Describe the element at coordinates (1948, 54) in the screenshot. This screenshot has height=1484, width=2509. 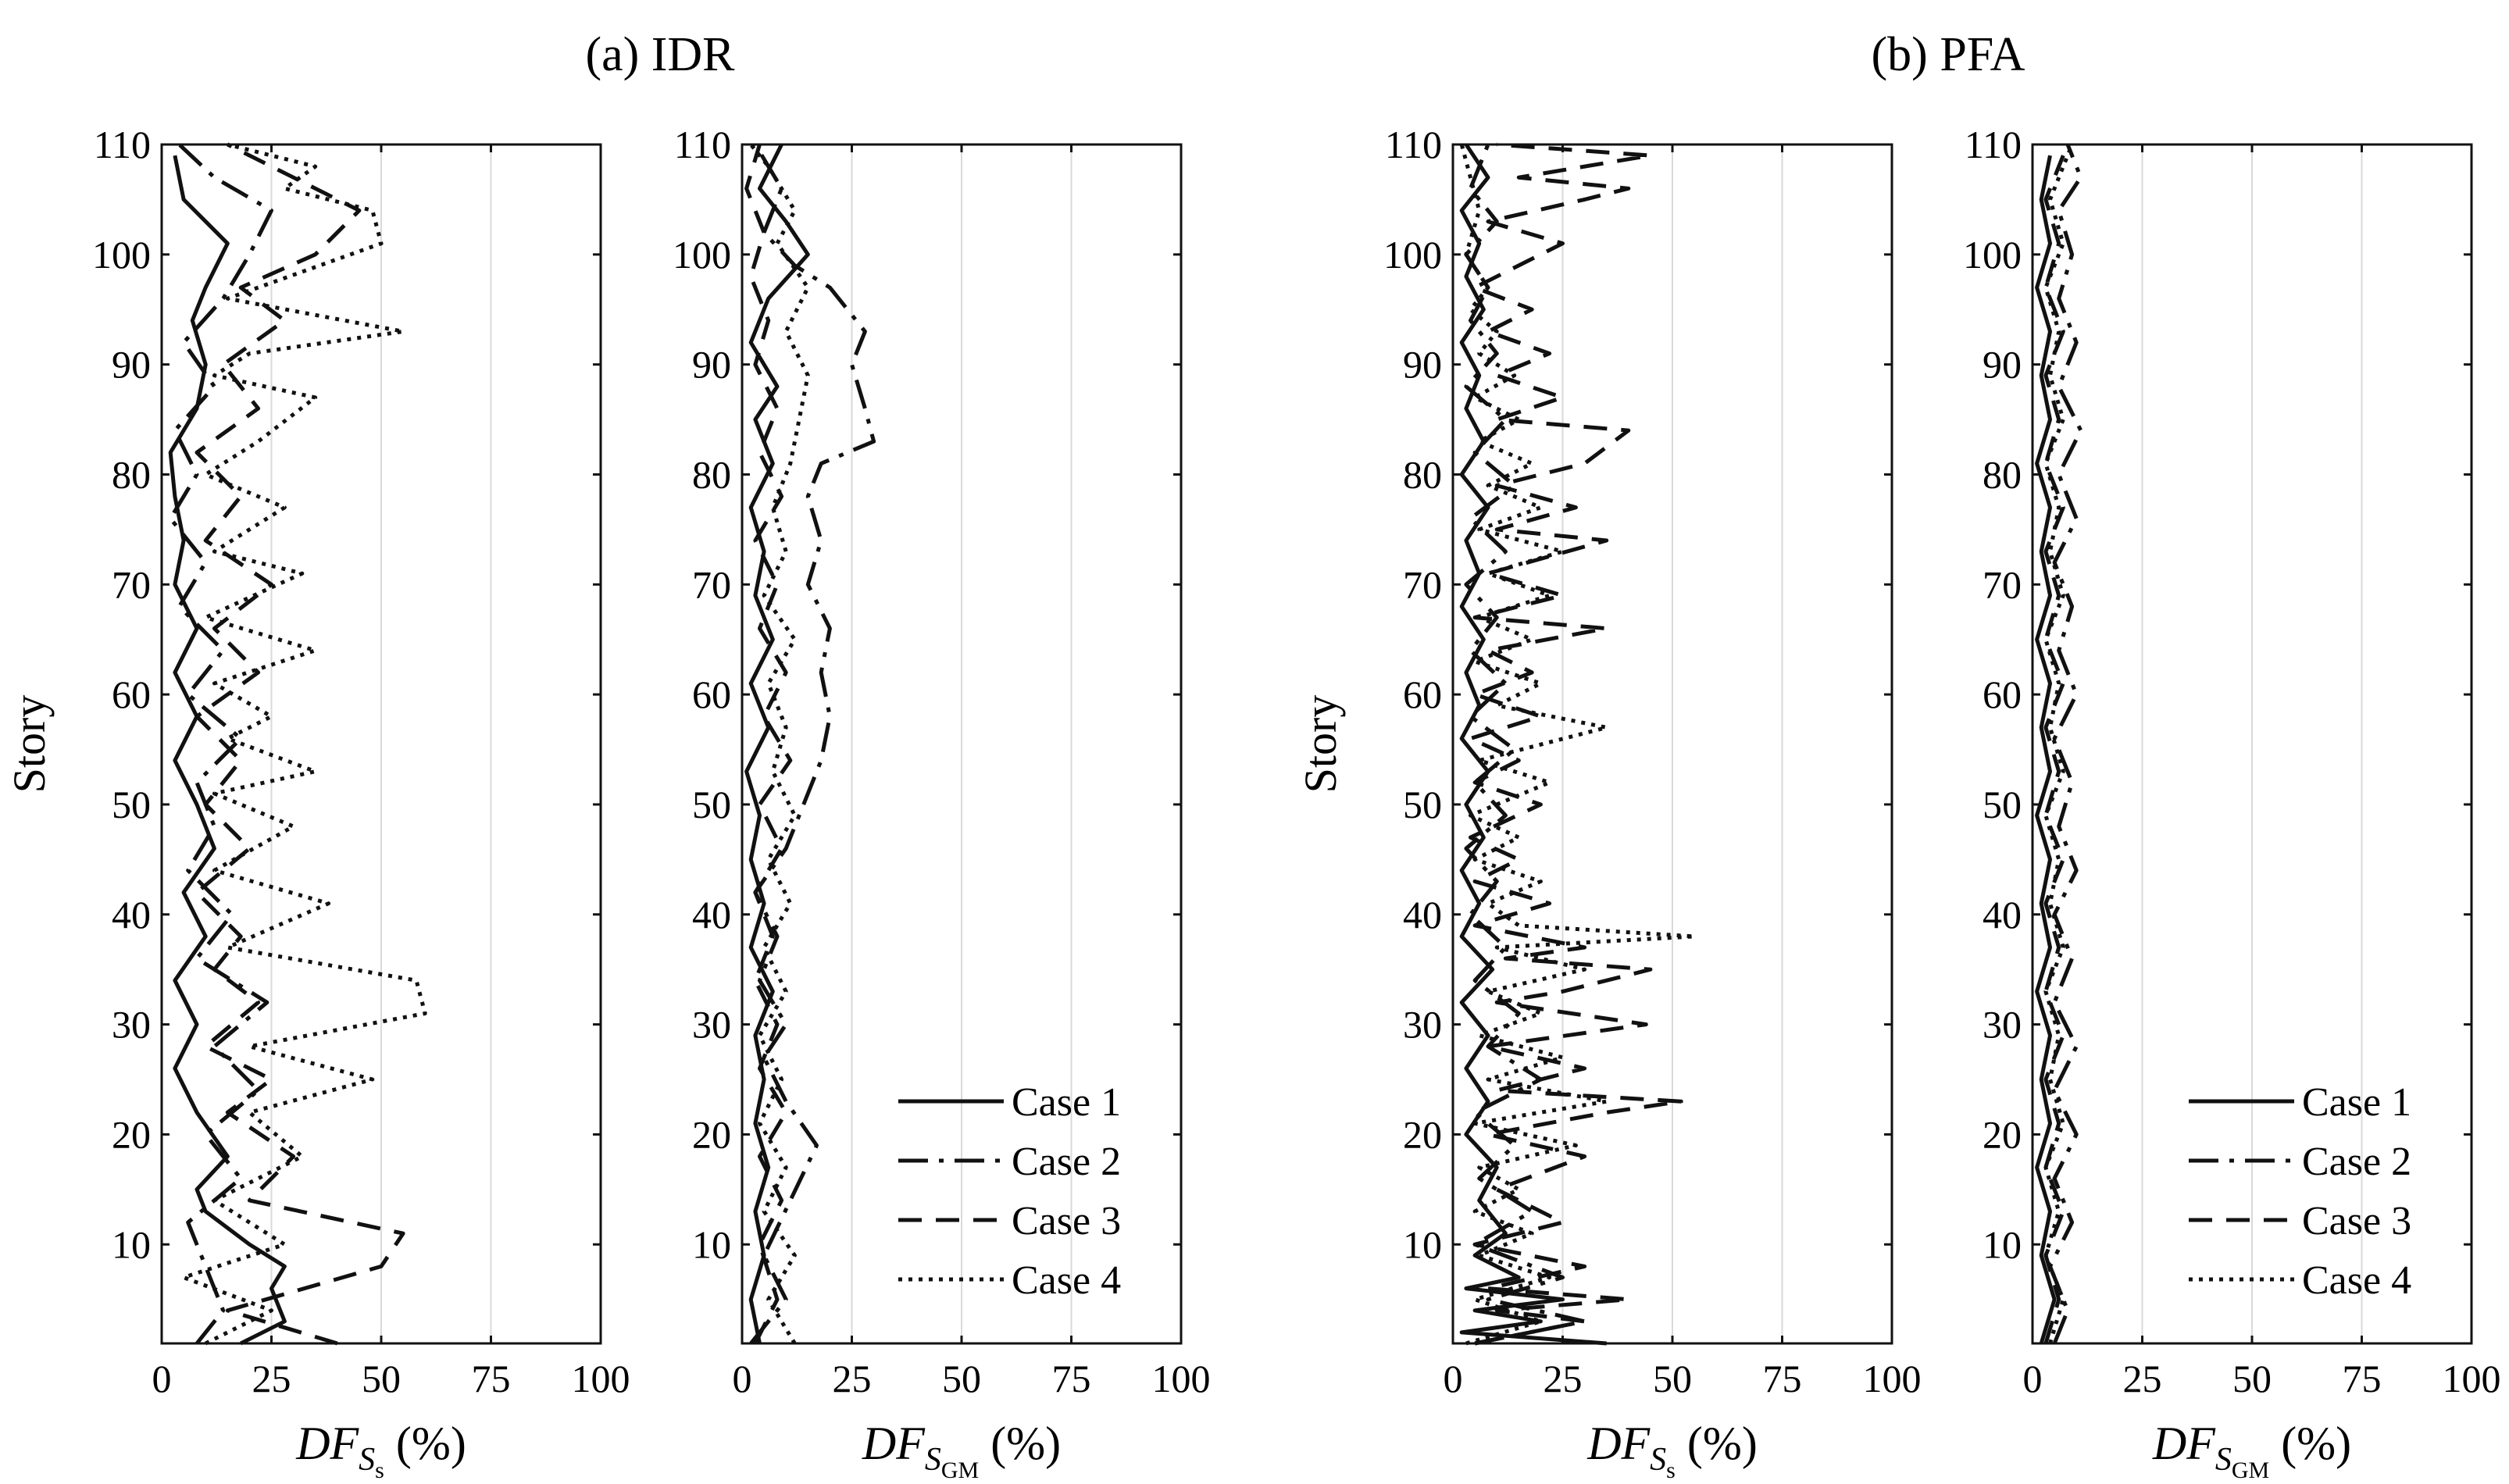
I see `group-title-pfa: (b) PFA` at that location.